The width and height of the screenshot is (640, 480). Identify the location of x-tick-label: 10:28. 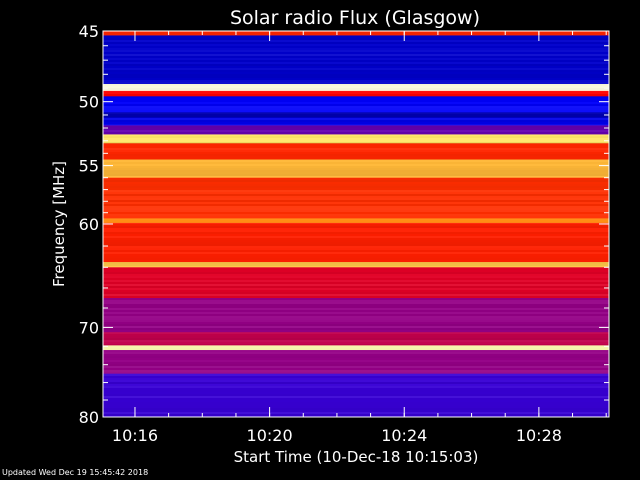
(539, 435).